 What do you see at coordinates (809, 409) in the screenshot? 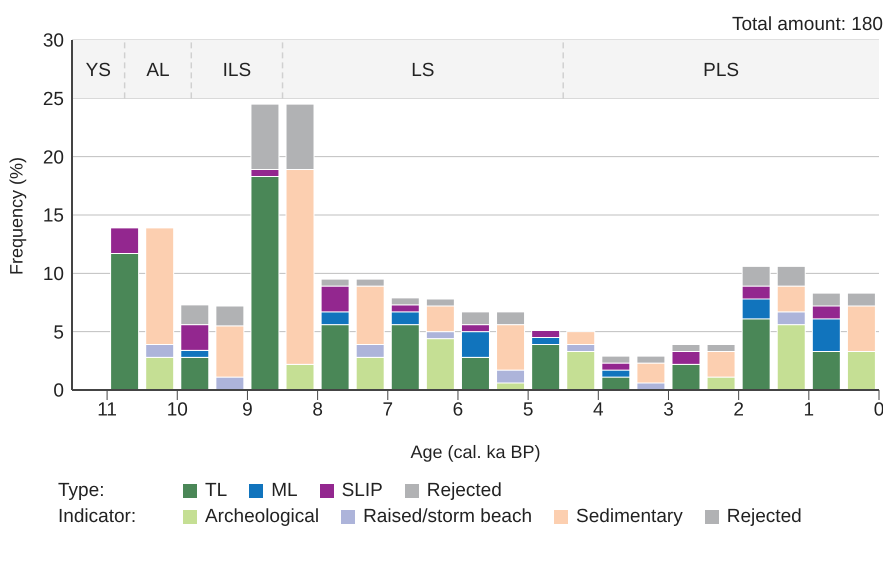
I see `x-tick-label: 1` at bounding box center [809, 409].